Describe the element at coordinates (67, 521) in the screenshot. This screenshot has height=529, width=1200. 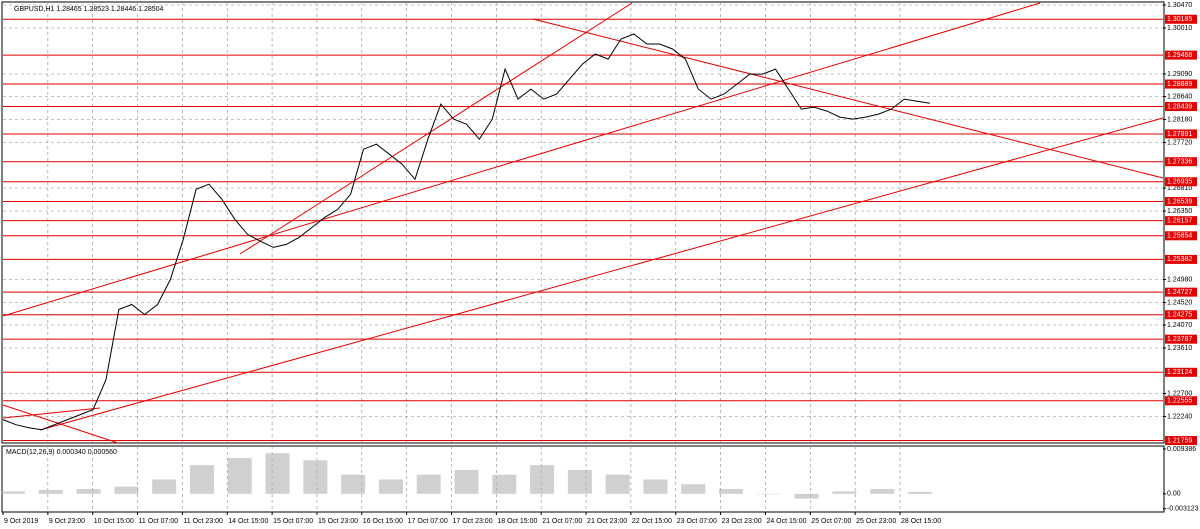
I see `x-tick-label: 9 Oct 23:00` at that location.